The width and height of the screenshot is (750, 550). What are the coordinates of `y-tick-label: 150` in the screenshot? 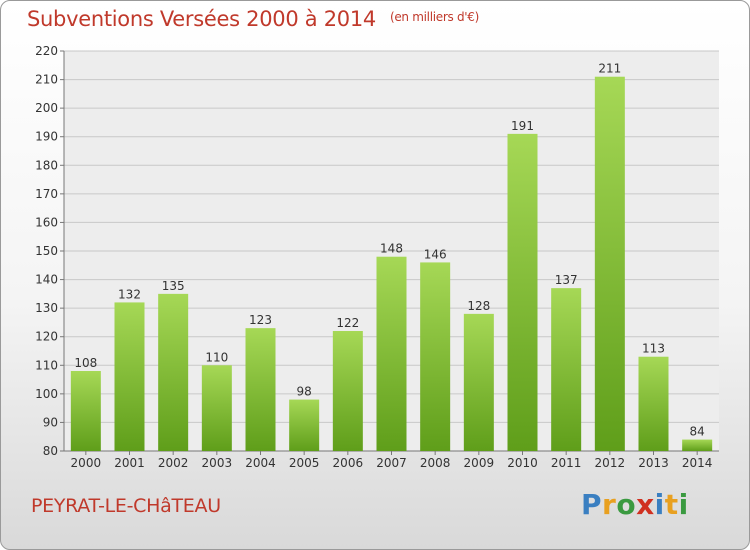 It's located at (46, 251).